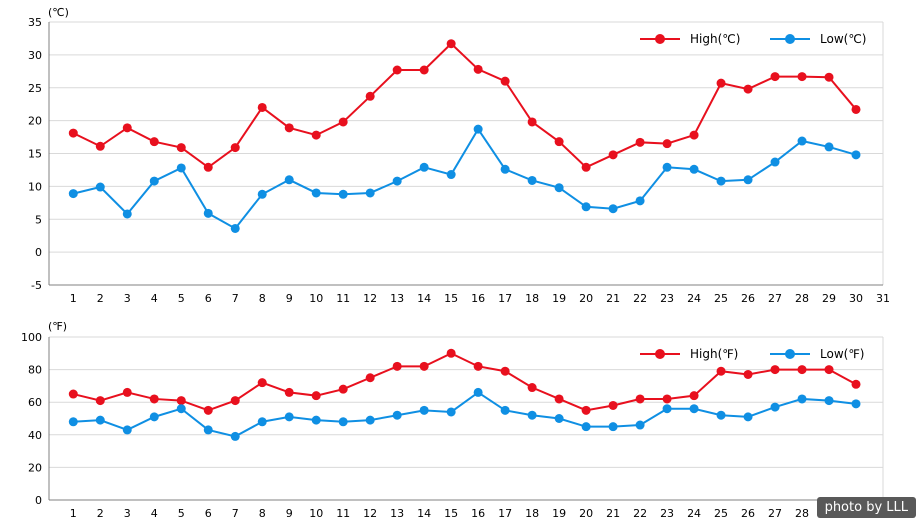  Describe the element at coordinates (154, 513) in the screenshot. I see `x-tick-label: 4` at that location.